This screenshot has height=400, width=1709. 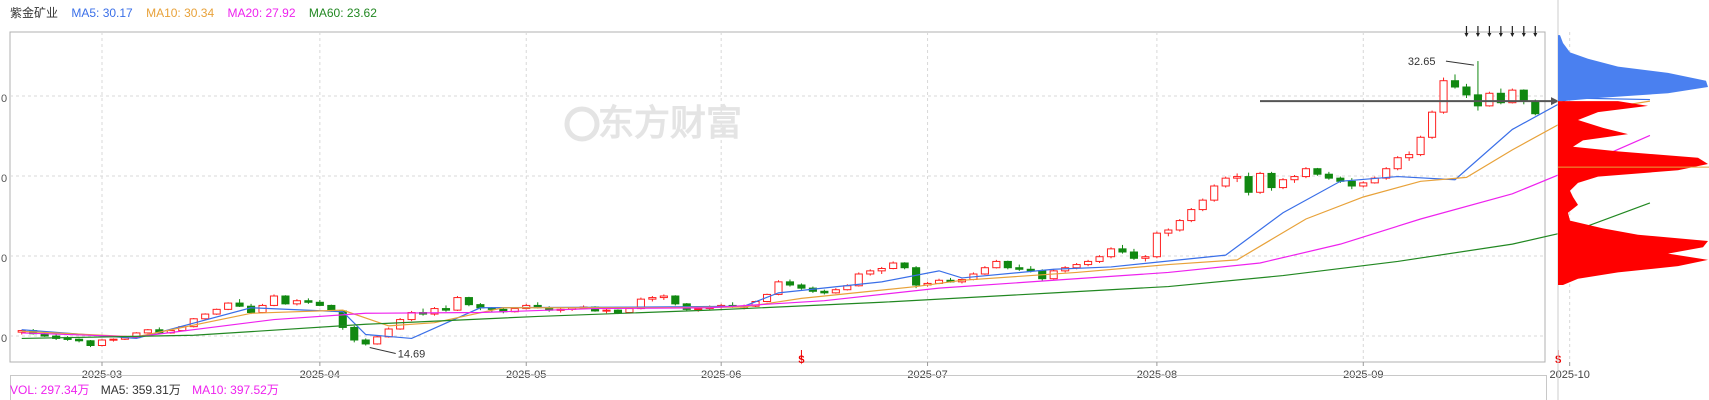 I want to click on vol-ma10: MA10: 397.52万, so click(x=235, y=390).